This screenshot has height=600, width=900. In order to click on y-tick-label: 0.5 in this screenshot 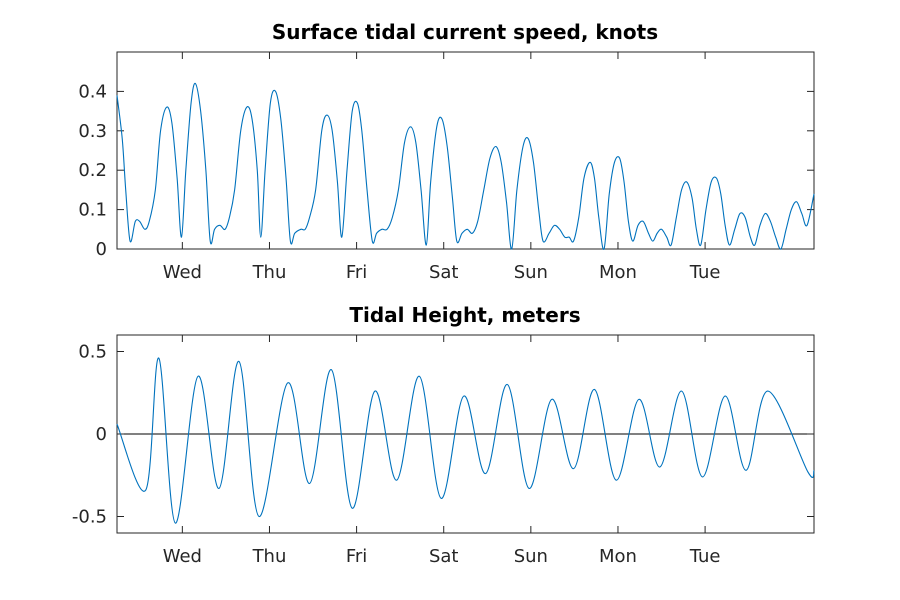, I will do `click(92, 352)`.